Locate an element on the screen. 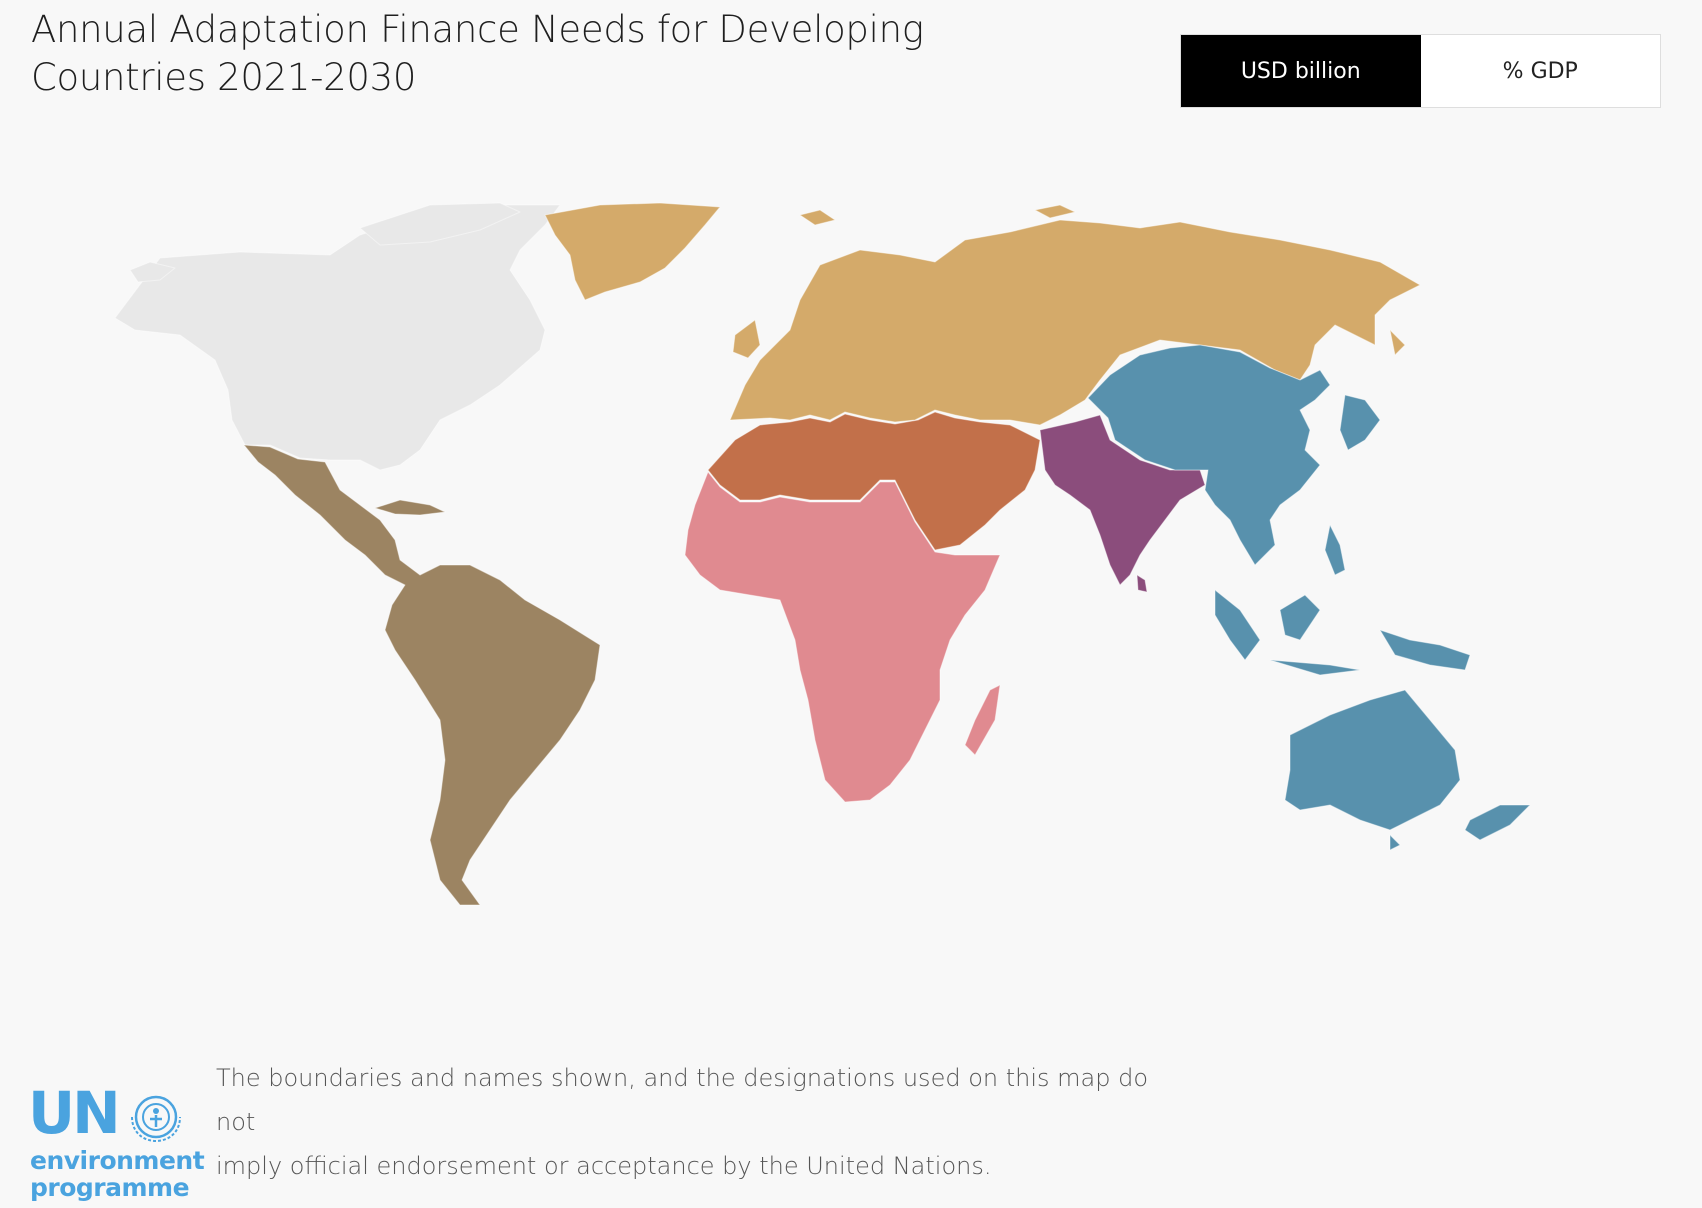 Image resolution: width=1702 pixels, height=1208 pixels. logo-text-programme: programme is located at coordinates (110, 1187).